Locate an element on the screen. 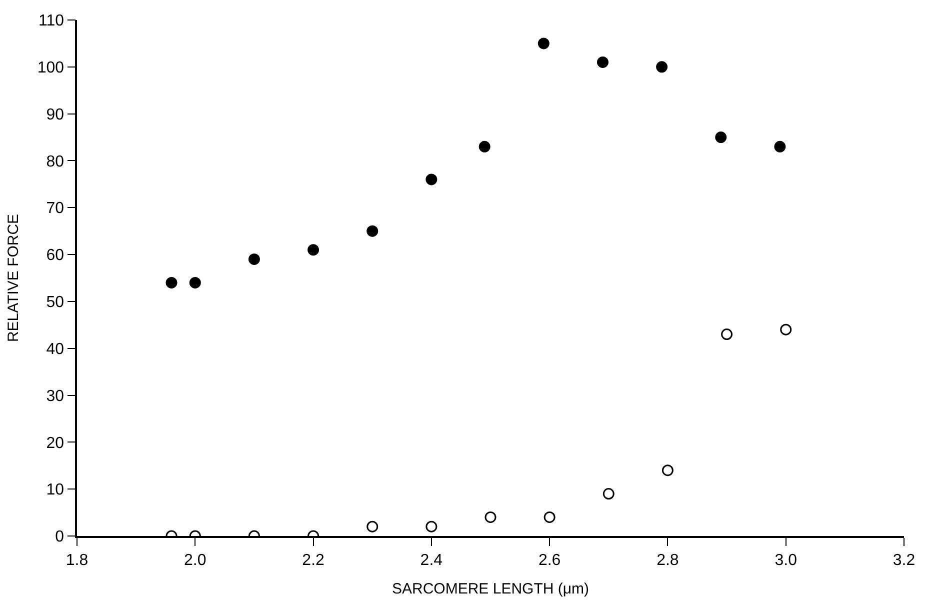  y-tick-label: 0 is located at coordinates (59, 537).